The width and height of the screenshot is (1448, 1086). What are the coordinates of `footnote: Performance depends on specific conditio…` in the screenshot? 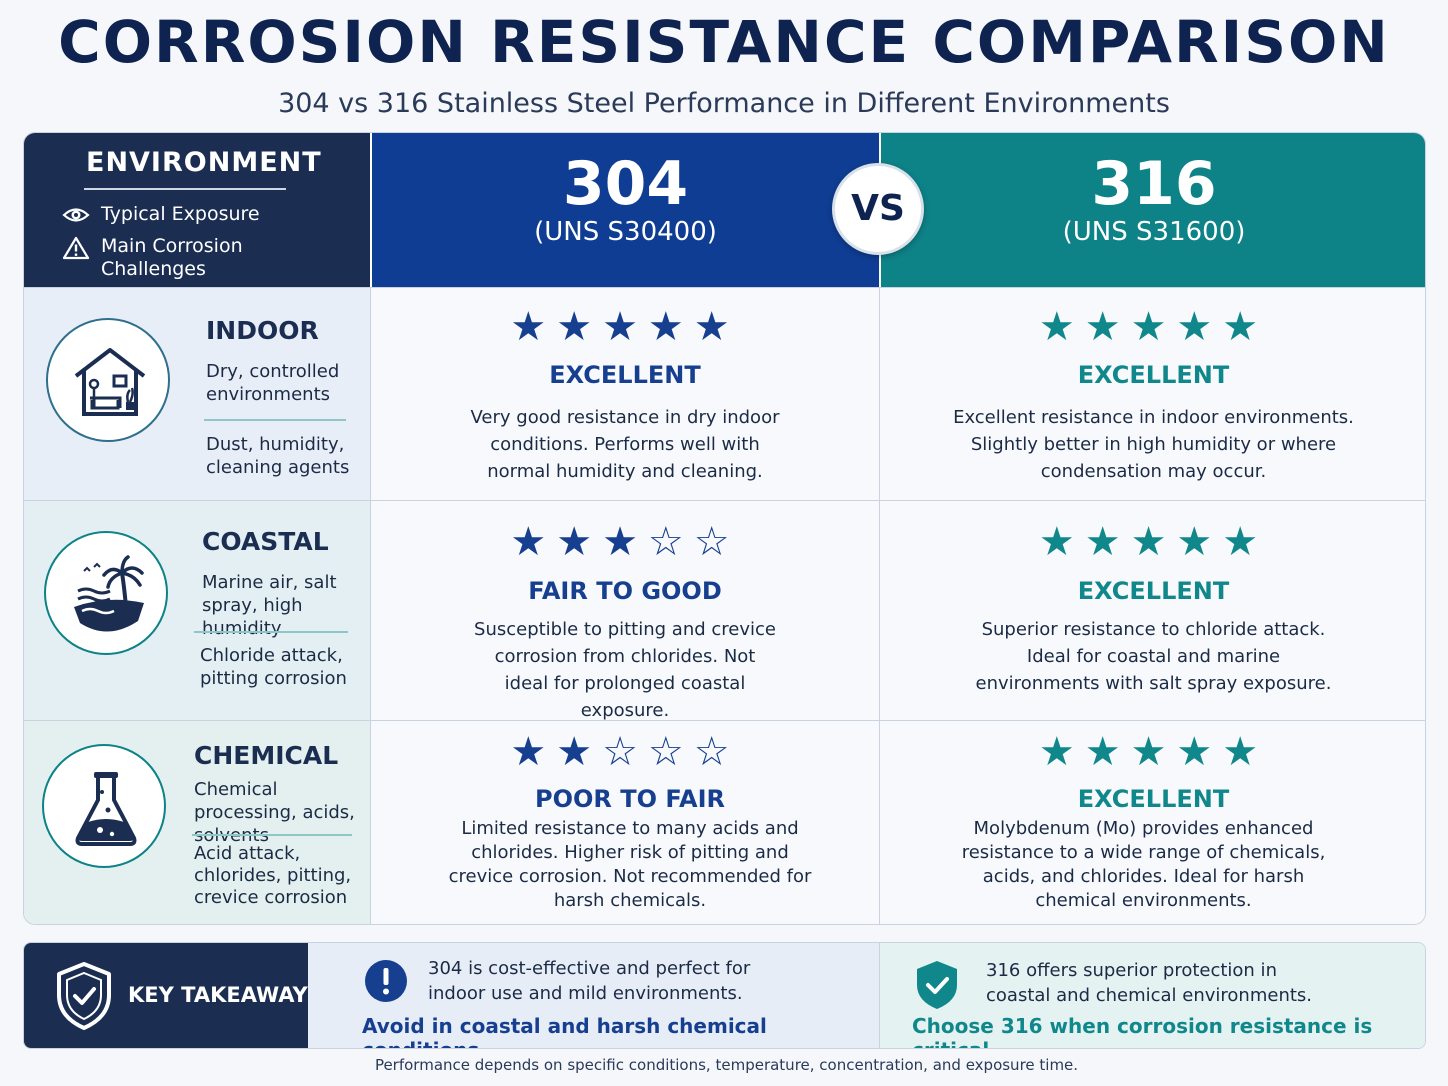 It's located at (726, 1065).